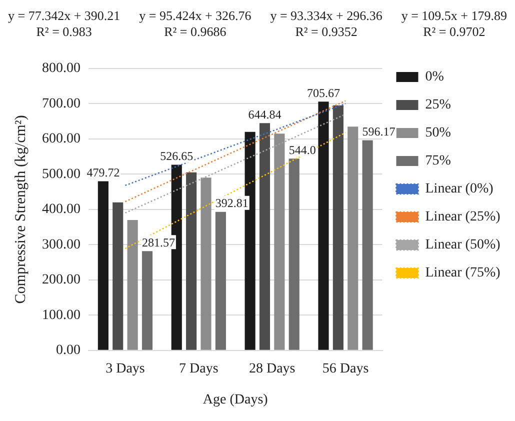  Describe the element at coordinates (379, 131) in the screenshot. I see `data-label: 596.17` at that location.